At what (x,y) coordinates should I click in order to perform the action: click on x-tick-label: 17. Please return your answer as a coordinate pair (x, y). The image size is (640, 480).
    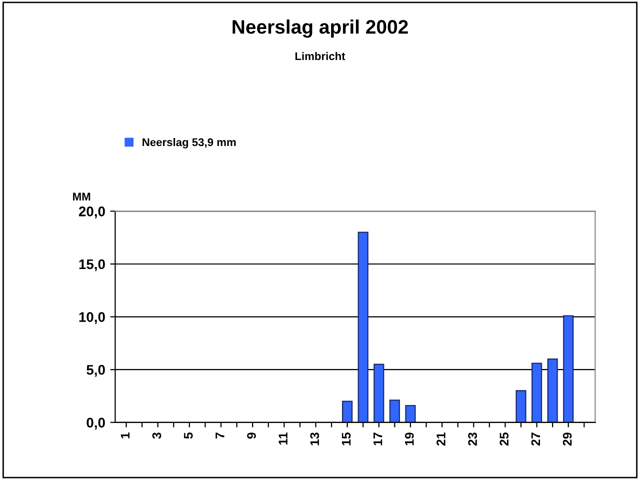
    Looking at the image, I should click on (378, 439).